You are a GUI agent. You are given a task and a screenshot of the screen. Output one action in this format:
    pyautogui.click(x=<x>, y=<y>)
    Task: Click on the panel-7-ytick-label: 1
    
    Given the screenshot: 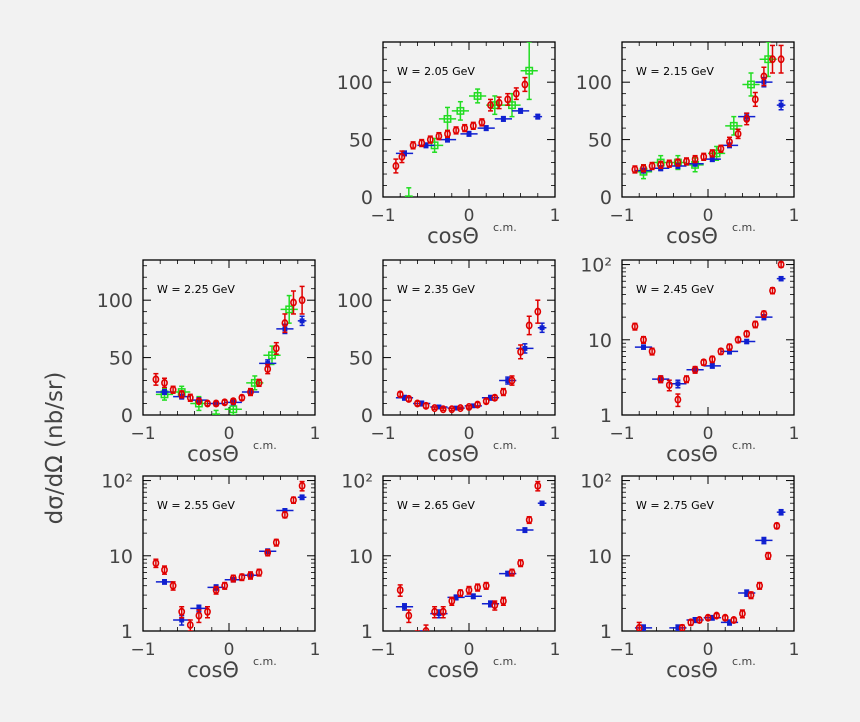 What is the action you would take?
    pyautogui.click(x=367, y=632)
    